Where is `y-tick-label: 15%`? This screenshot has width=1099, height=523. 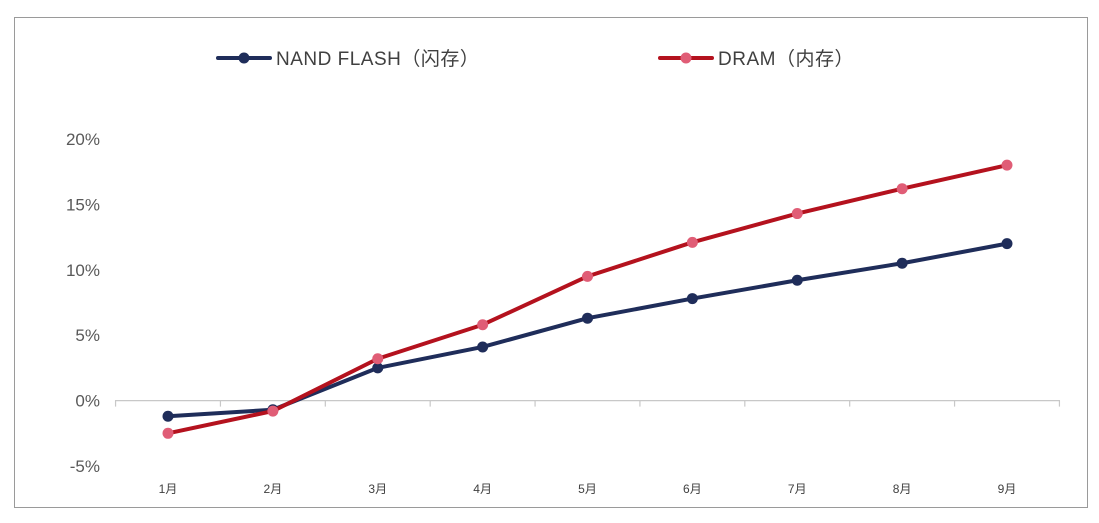 y-tick-label: 15% is located at coordinates (83, 204).